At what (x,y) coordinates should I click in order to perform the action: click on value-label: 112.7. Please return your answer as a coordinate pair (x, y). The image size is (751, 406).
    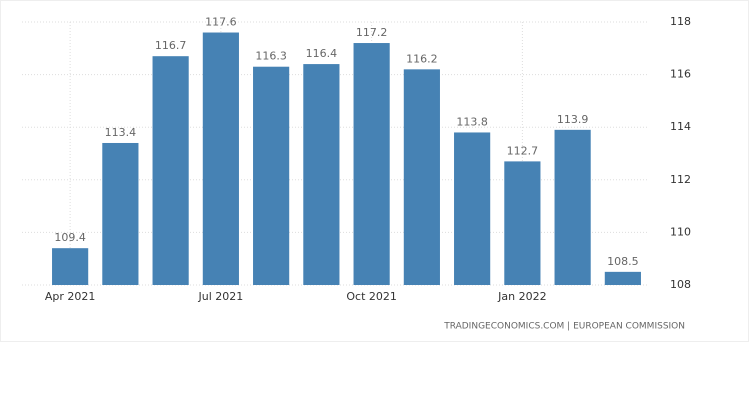
    Looking at the image, I should click on (523, 150).